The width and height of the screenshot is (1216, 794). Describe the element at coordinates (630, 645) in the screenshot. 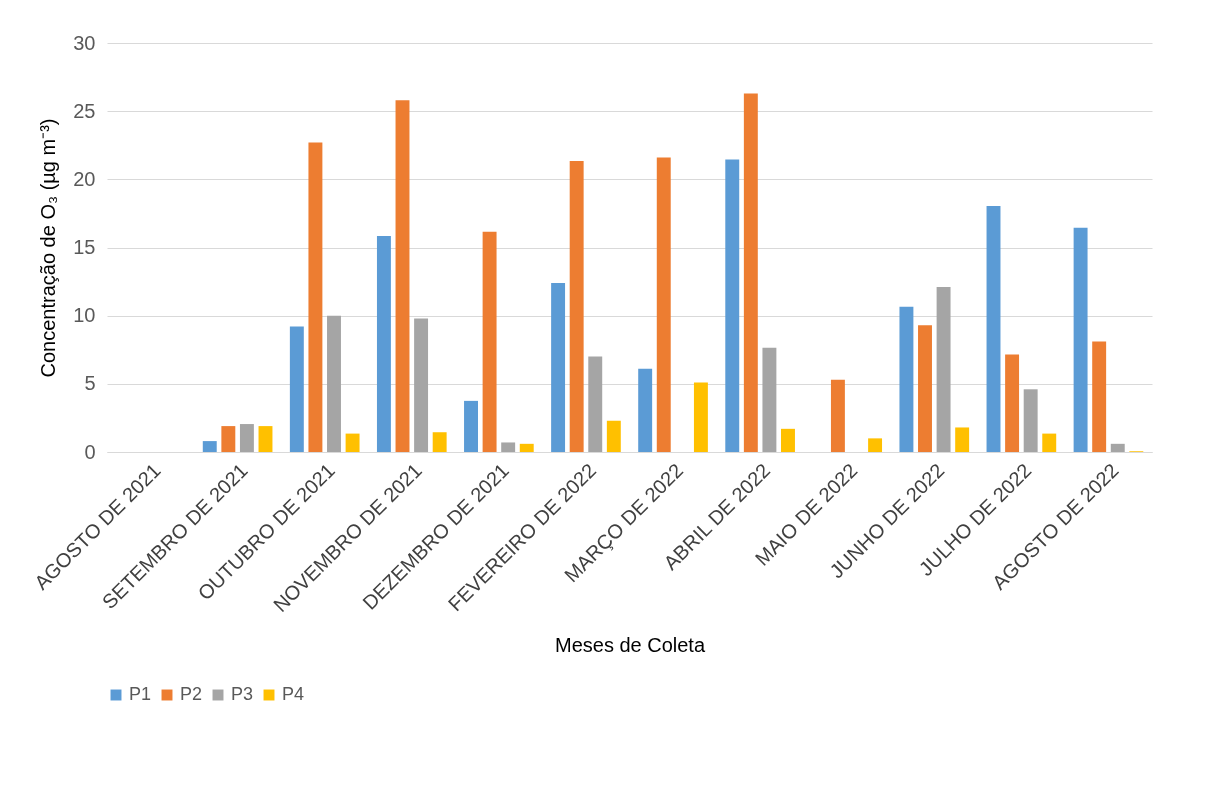

I see `x-axis-title: Meses de Coleta` at that location.